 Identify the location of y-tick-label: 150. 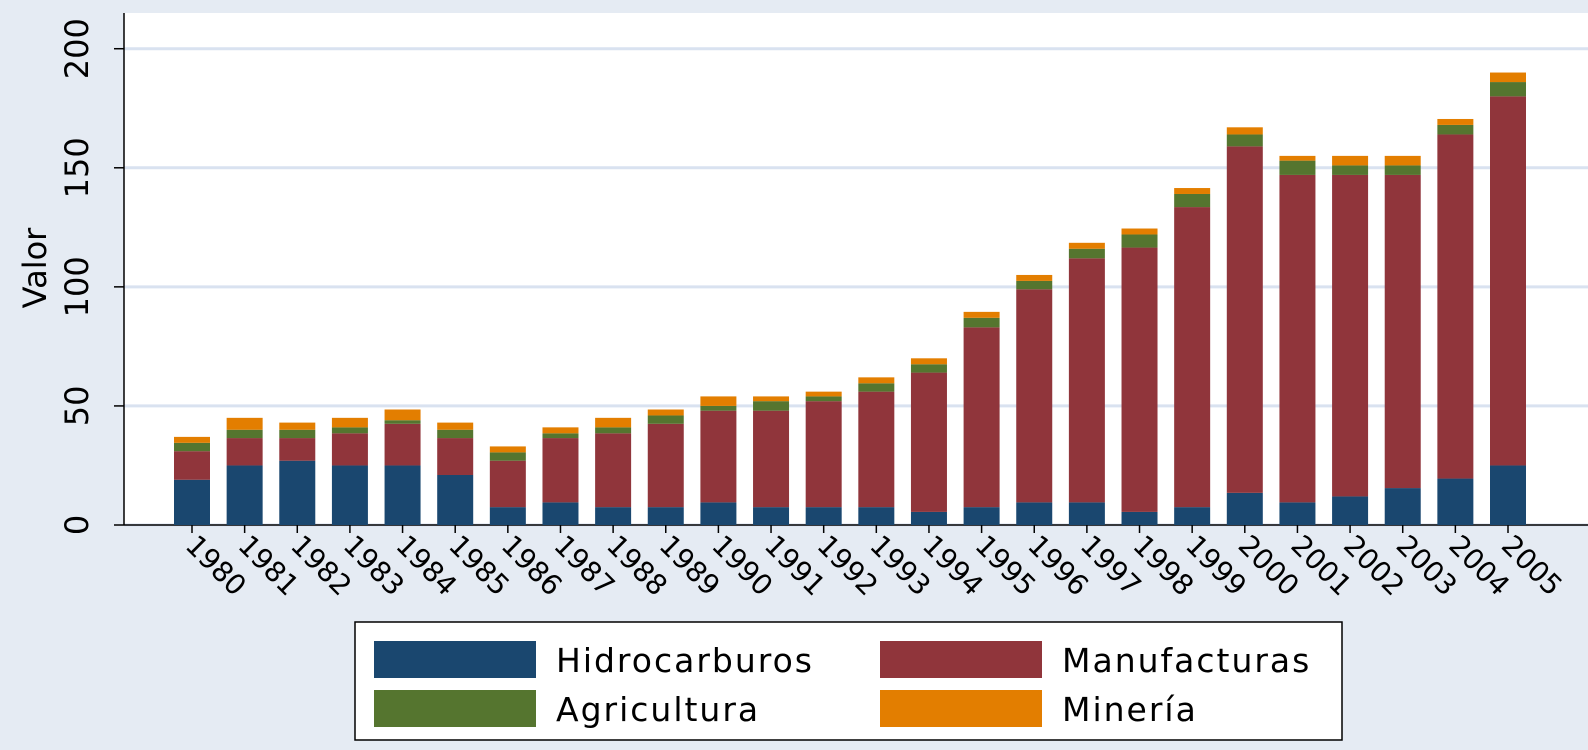
(77, 167).